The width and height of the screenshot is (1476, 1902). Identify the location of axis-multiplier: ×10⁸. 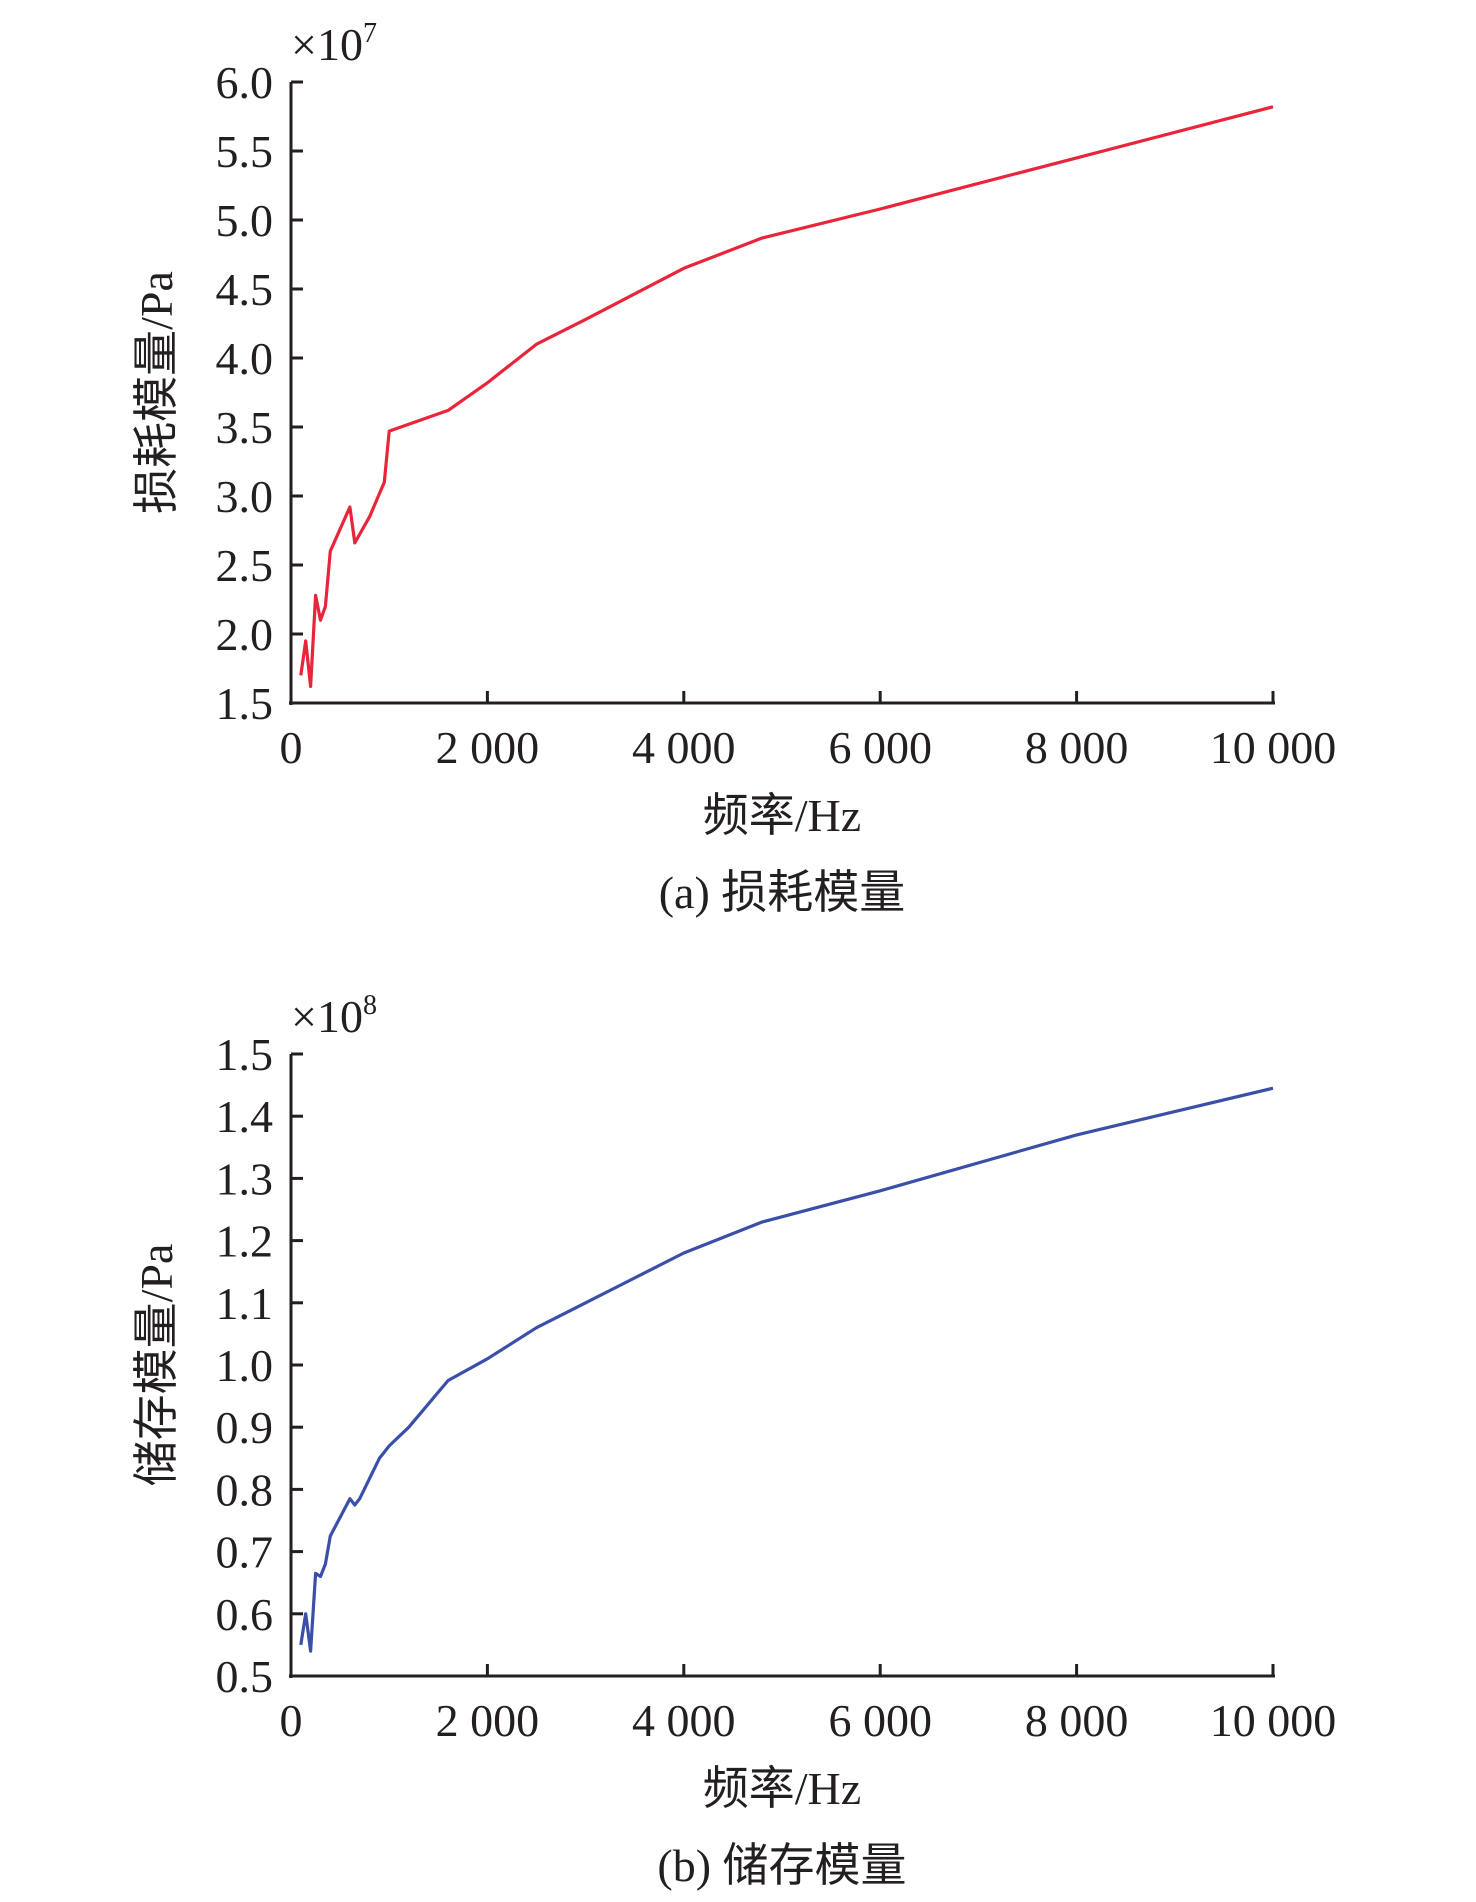
(334, 1016).